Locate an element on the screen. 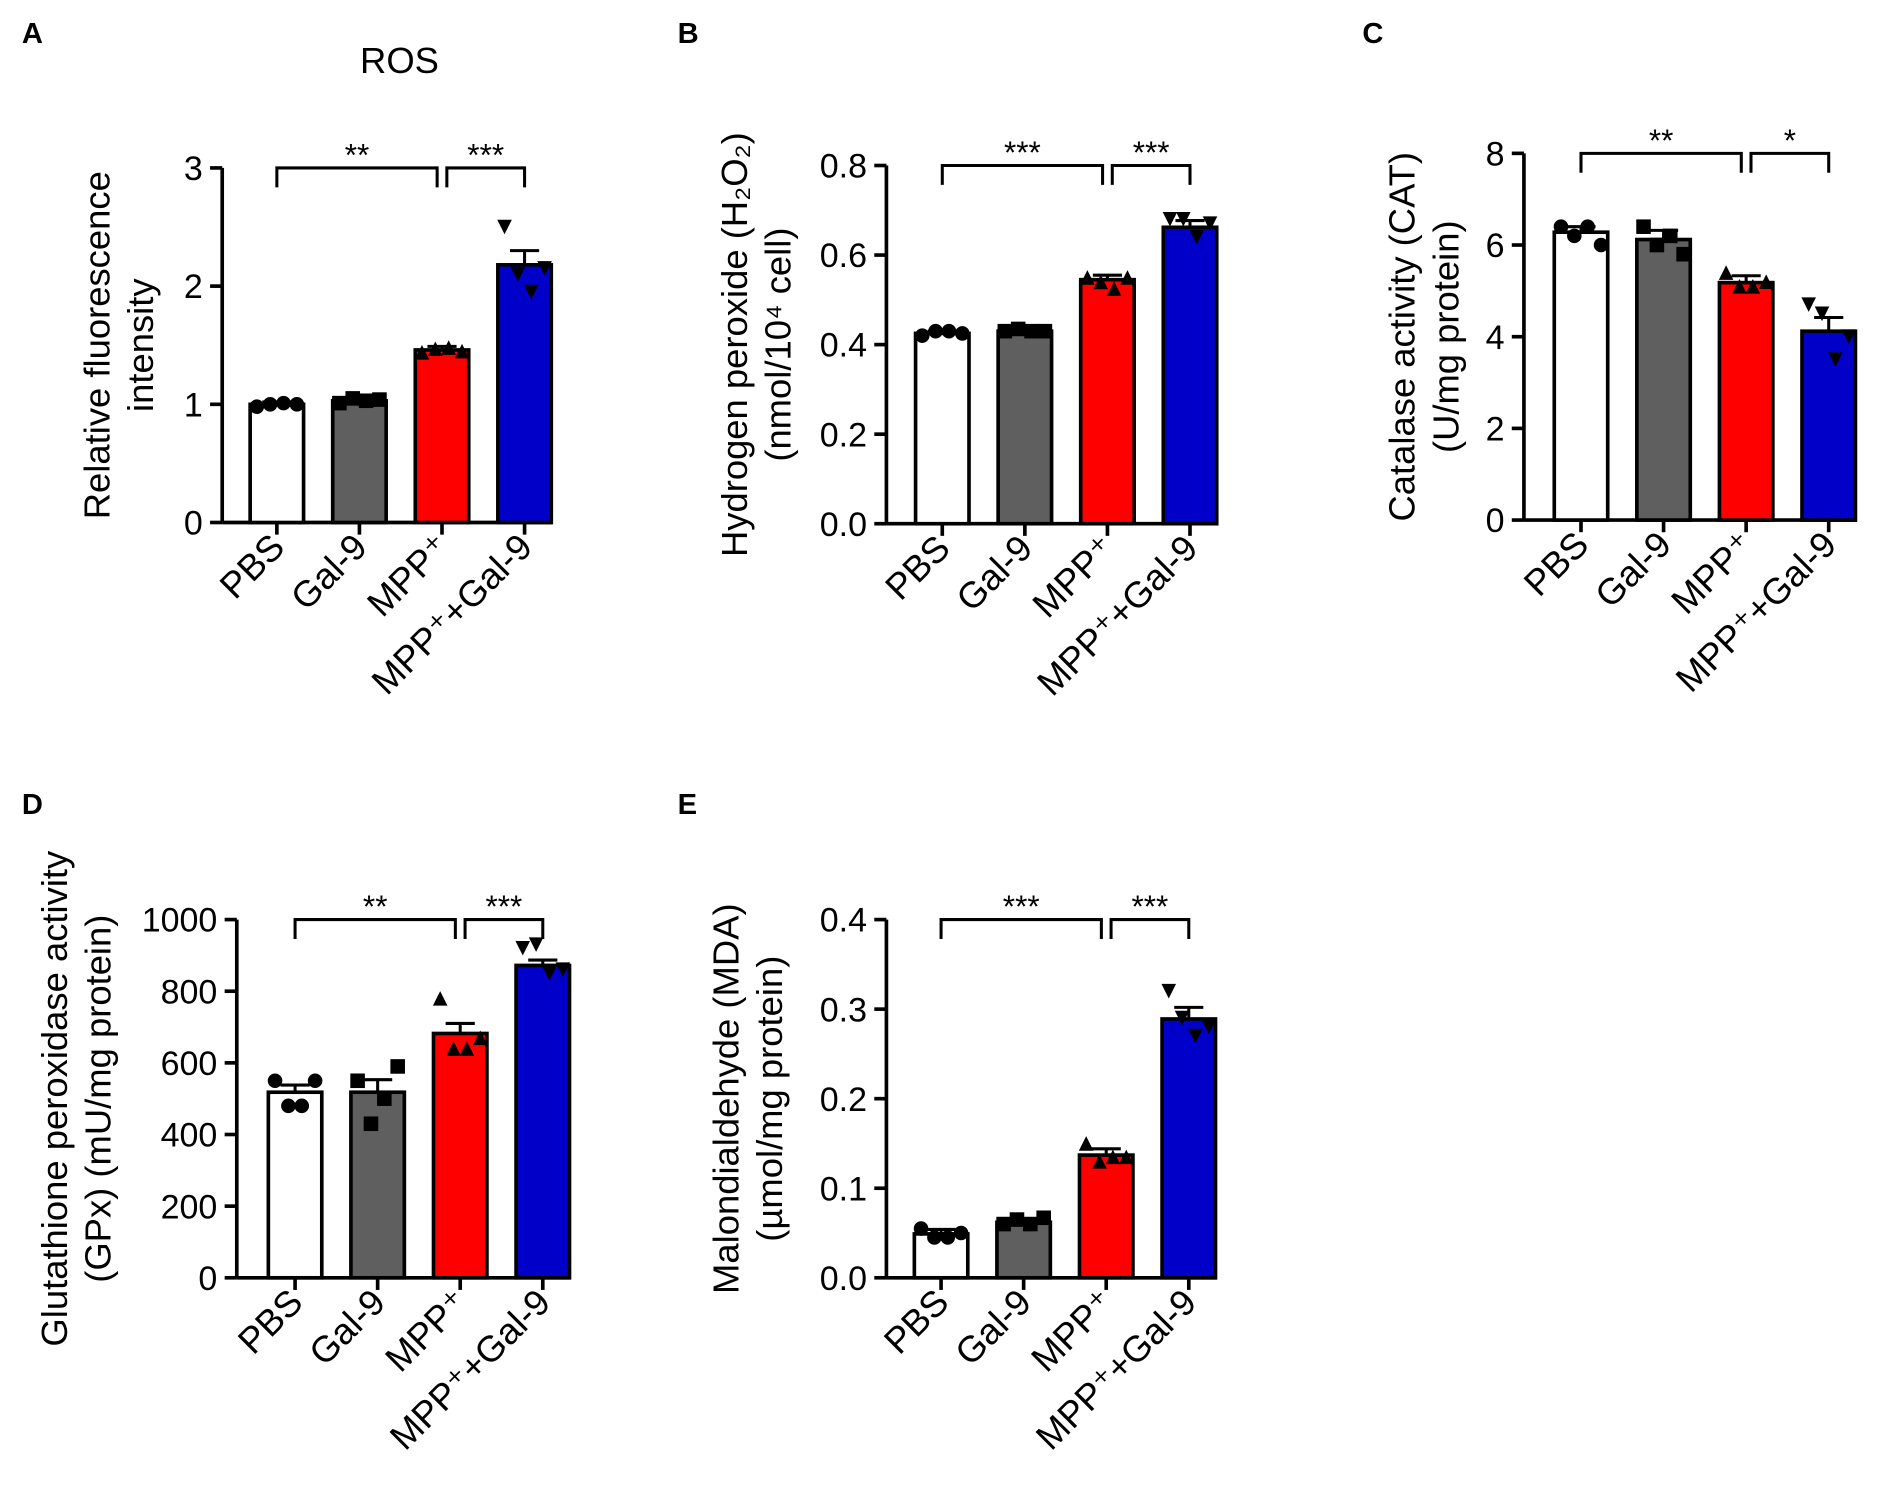 The width and height of the screenshot is (1904, 1487). y-tick-label: 800 is located at coordinates (189, 992).